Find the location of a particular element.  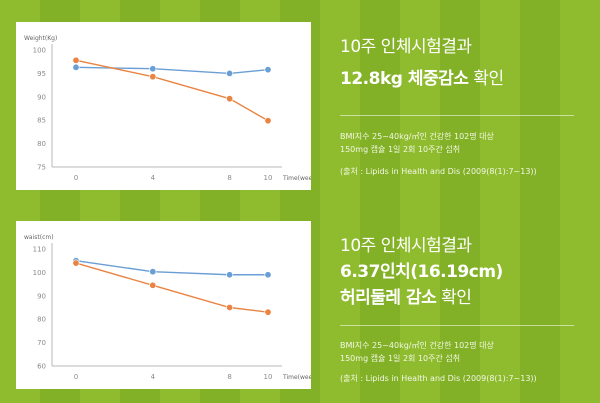

waist-divider is located at coordinates (457, 325).